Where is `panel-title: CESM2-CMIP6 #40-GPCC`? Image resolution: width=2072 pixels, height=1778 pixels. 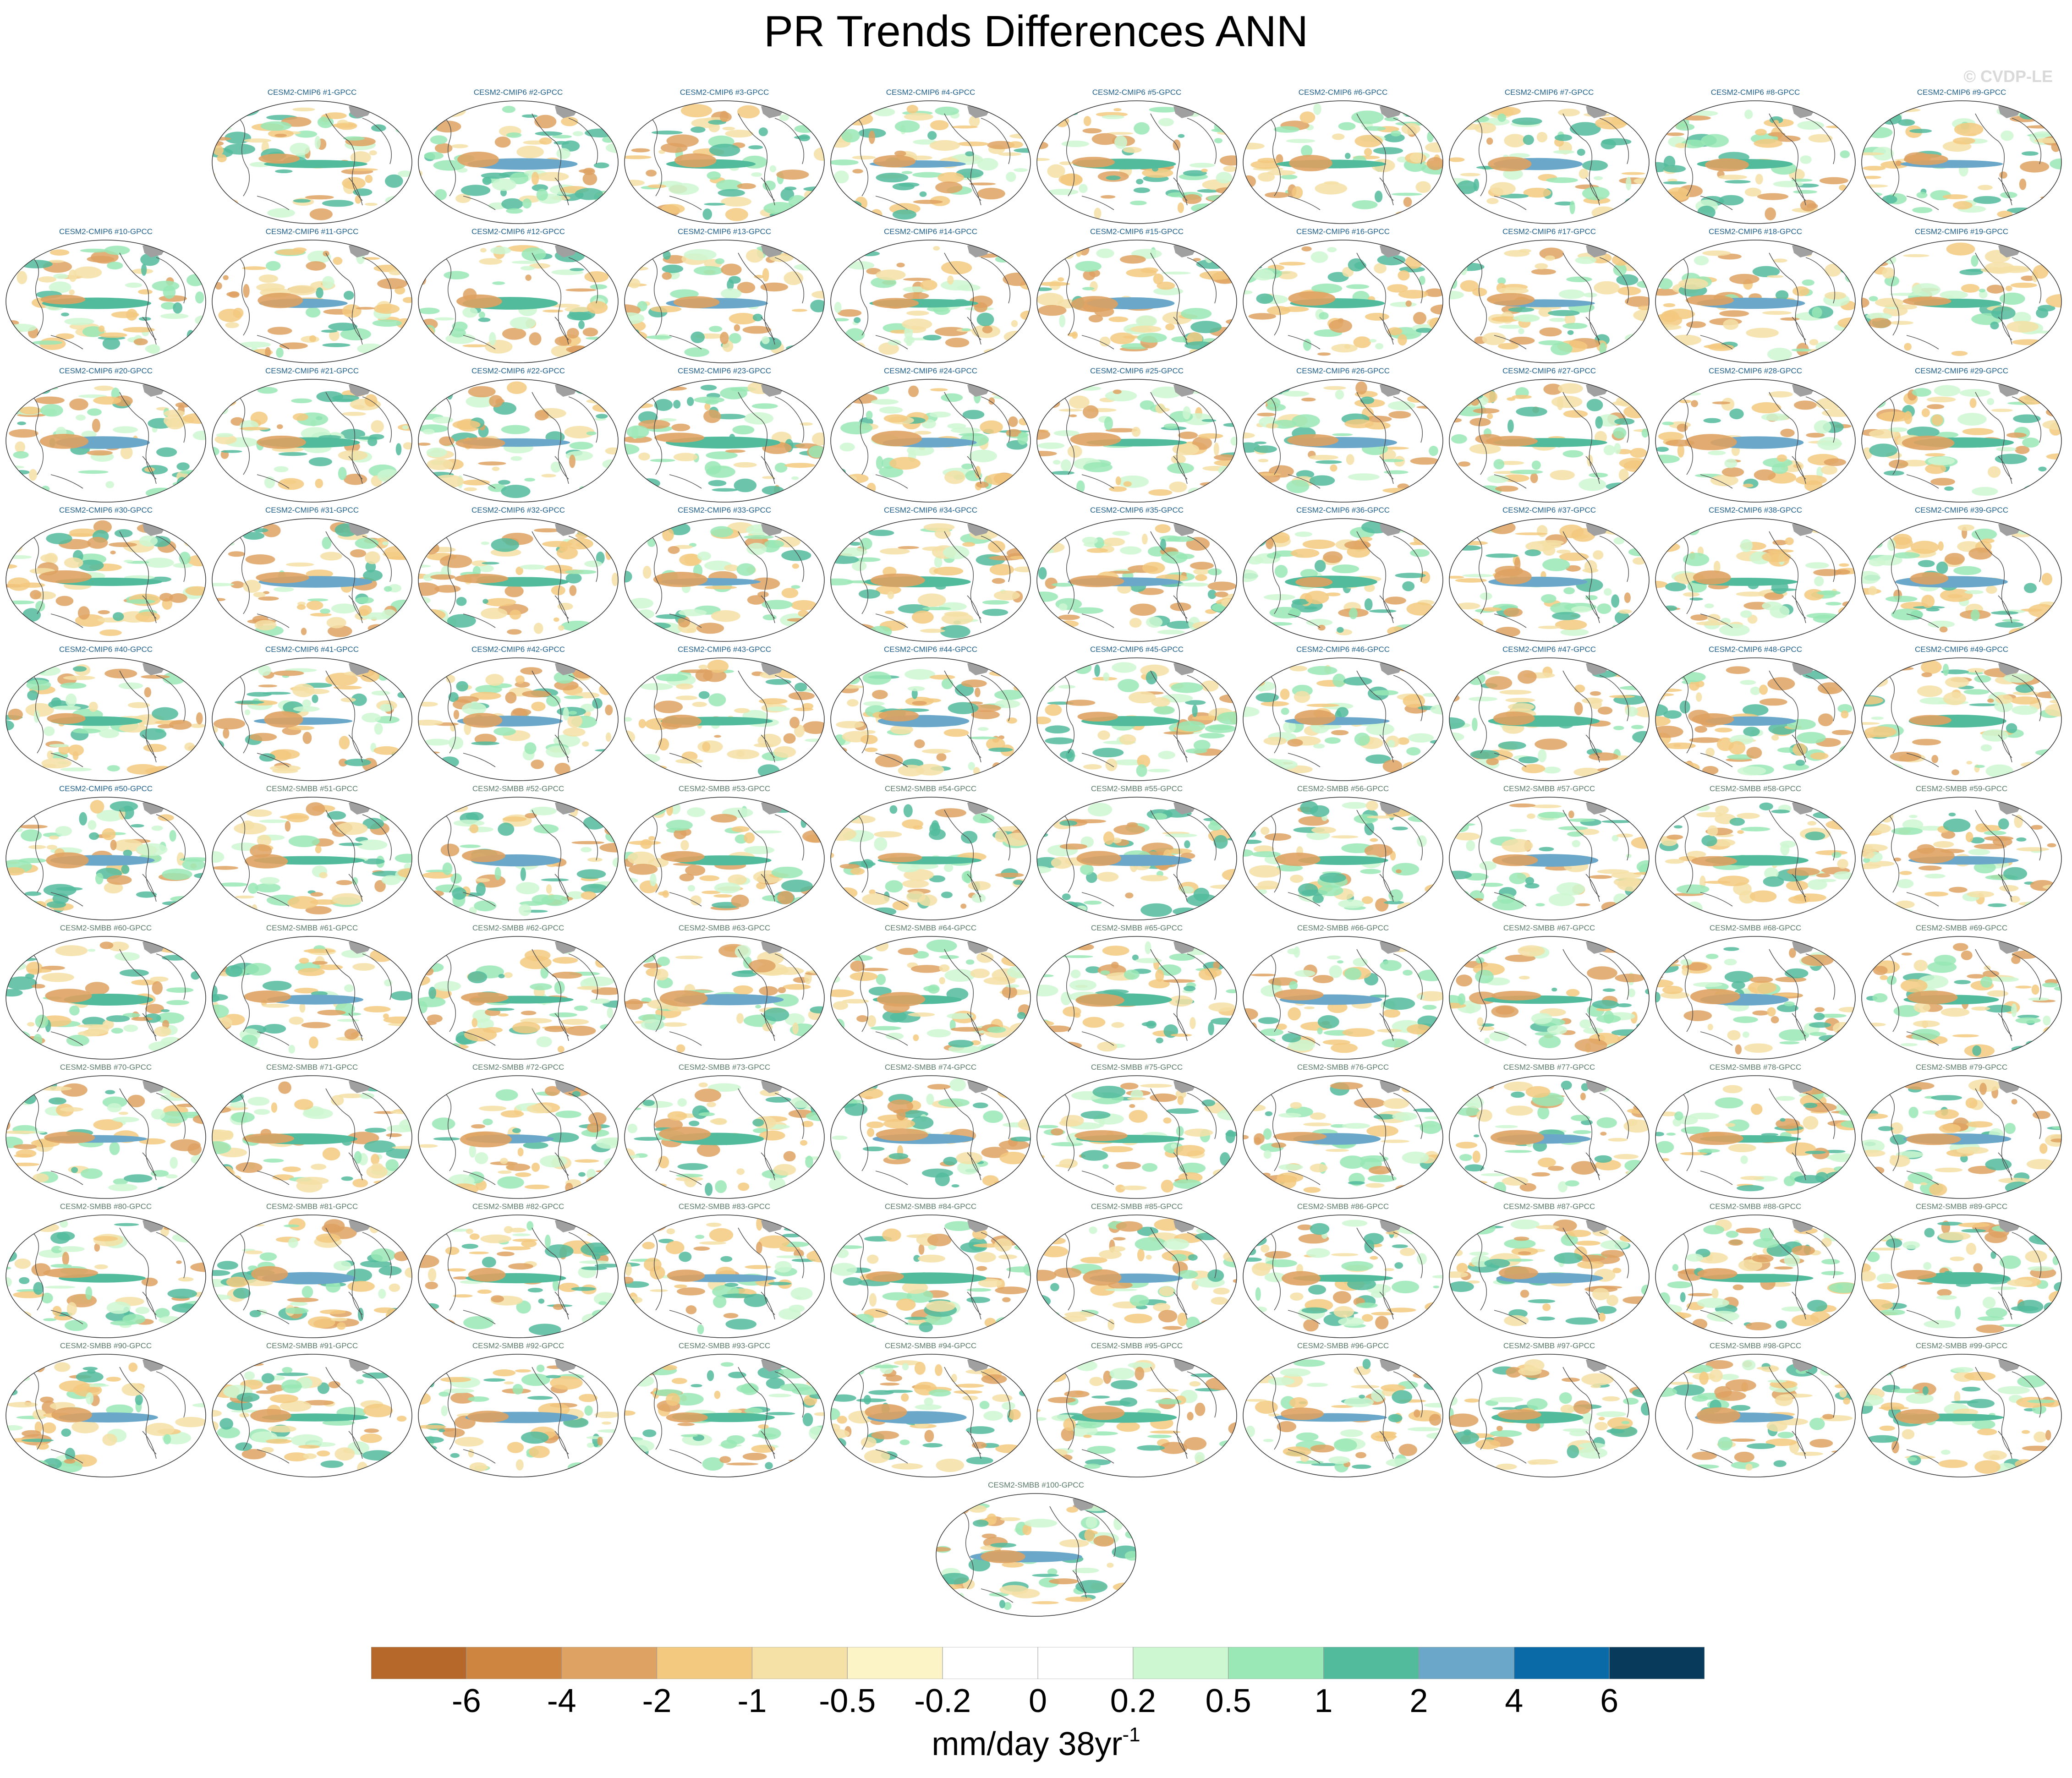
panel-title: CESM2-CMIP6 #40-GPCC is located at coordinates (106, 649).